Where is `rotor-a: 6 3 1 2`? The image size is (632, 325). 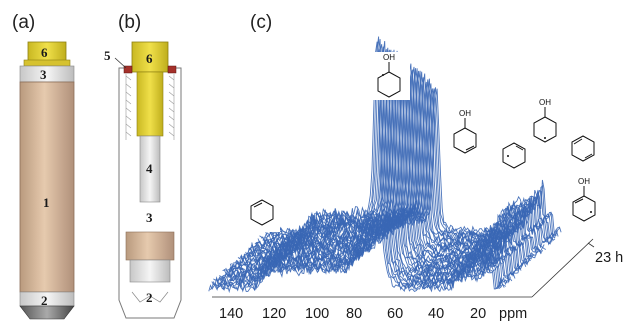 rotor-a: 6 3 1 2 is located at coordinates (47, 180).